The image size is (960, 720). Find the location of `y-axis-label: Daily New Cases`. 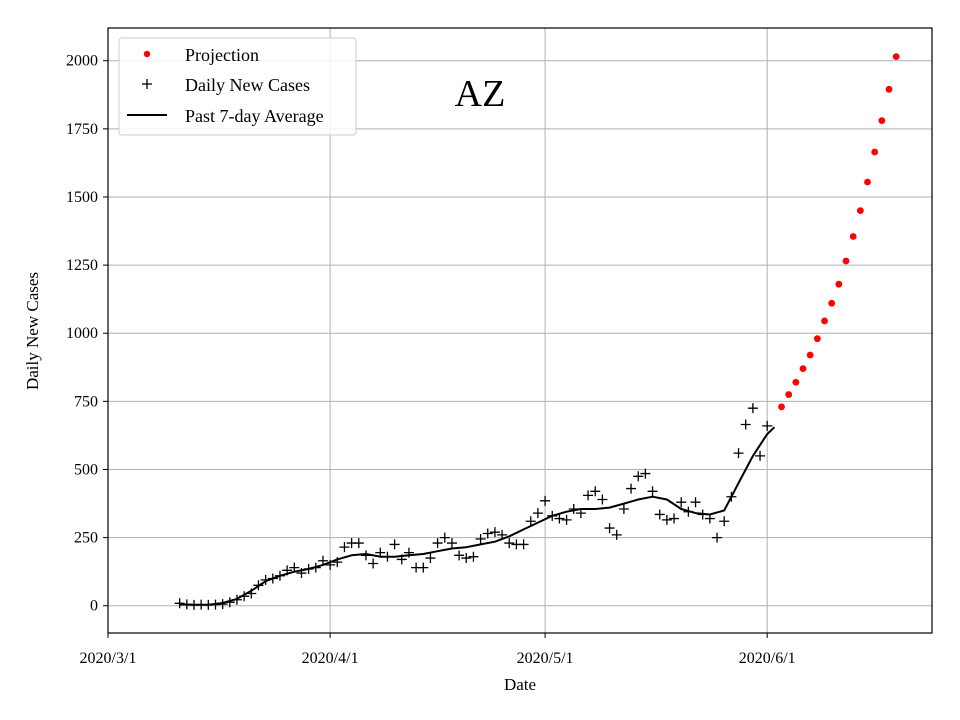

y-axis-label: Daily New Cases is located at coordinates (32, 331).